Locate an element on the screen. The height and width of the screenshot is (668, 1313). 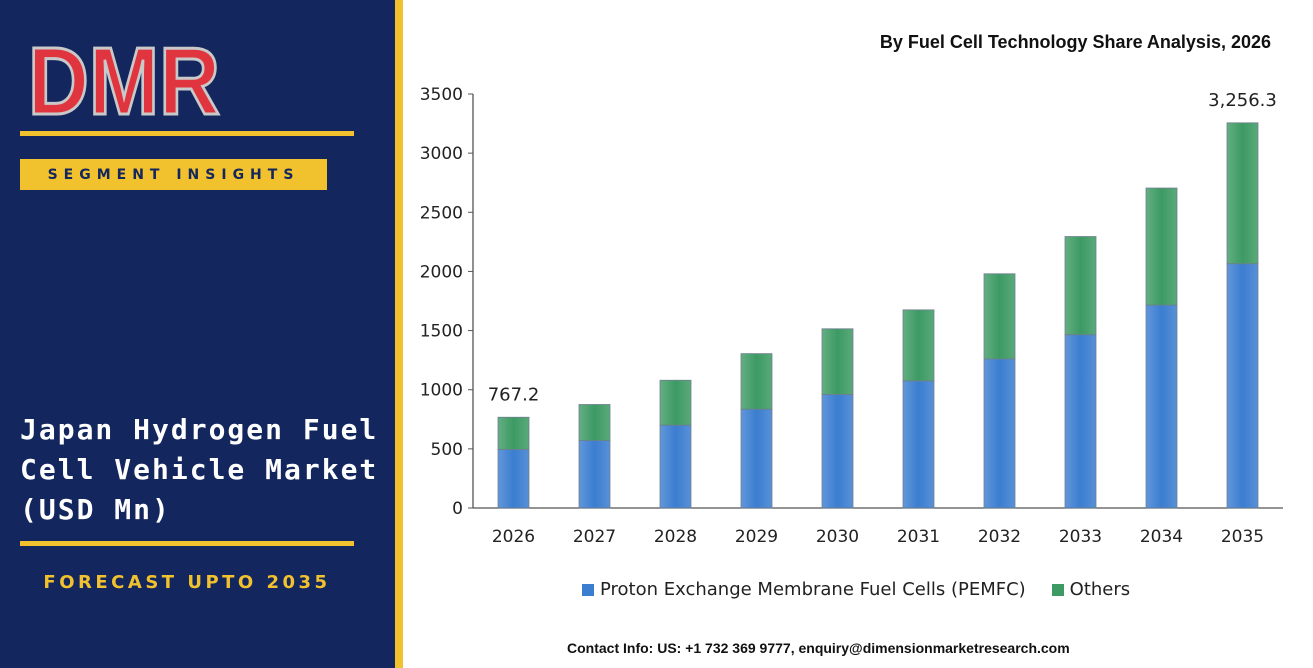
y-tick-label: 0 is located at coordinates (457, 509).